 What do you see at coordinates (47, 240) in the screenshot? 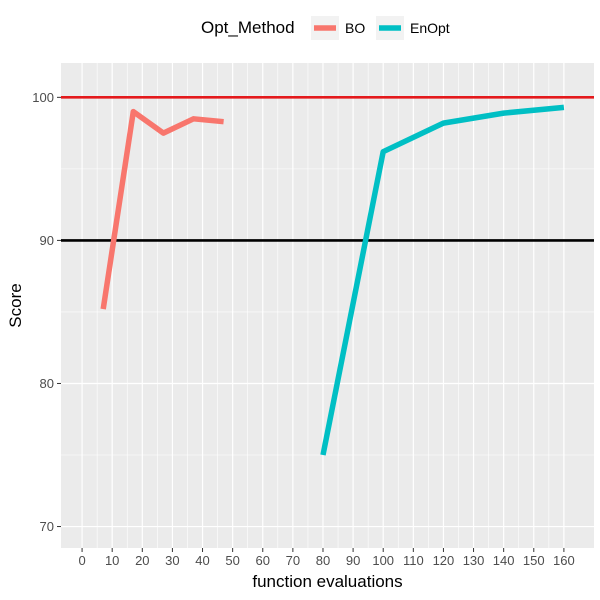
I see `y-tick-label: 90` at bounding box center [47, 240].